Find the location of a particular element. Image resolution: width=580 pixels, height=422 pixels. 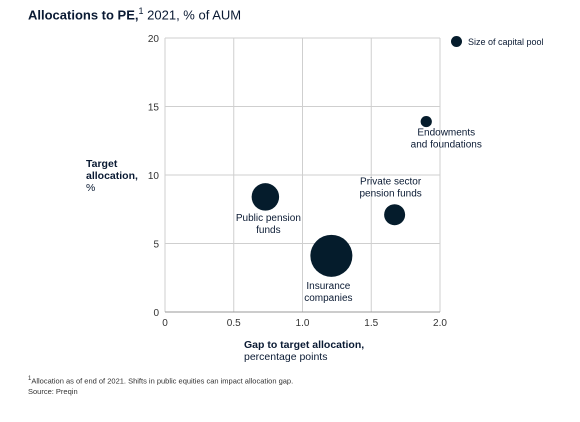

bubble-label: pension funds is located at coordinates (390, 194).